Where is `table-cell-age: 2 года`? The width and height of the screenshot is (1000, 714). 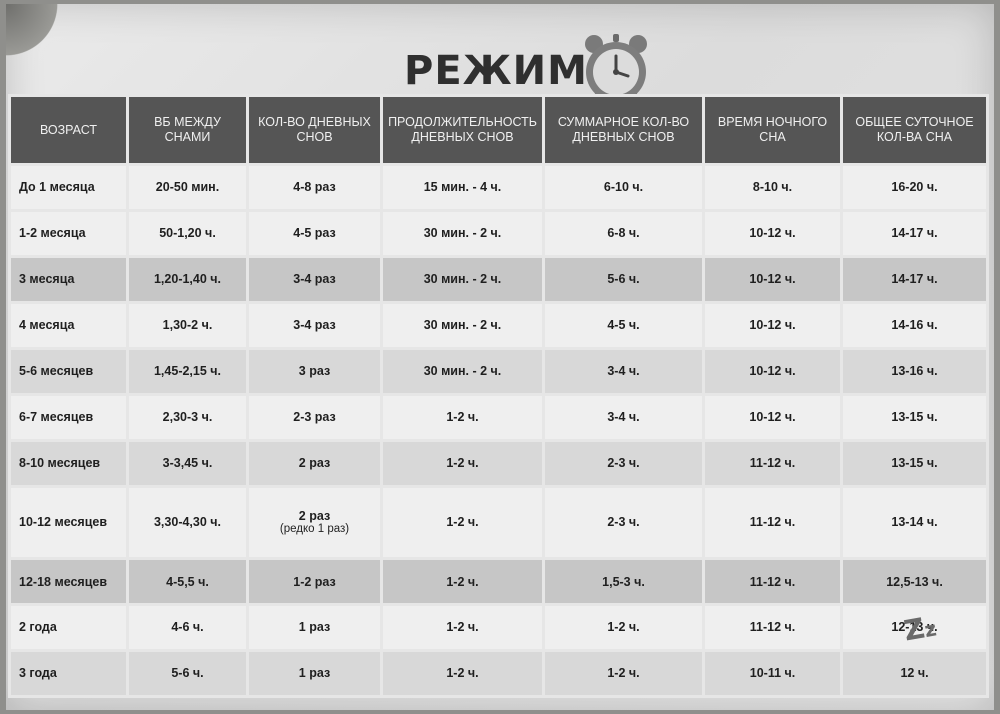
table-cell-age: 2 года is located at coordinates (68, 627).